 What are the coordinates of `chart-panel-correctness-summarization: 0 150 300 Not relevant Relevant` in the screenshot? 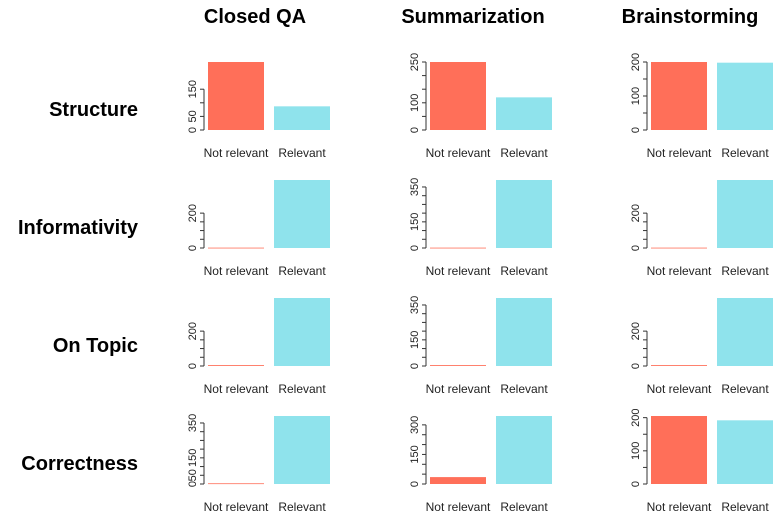 It's located at (480, 465).